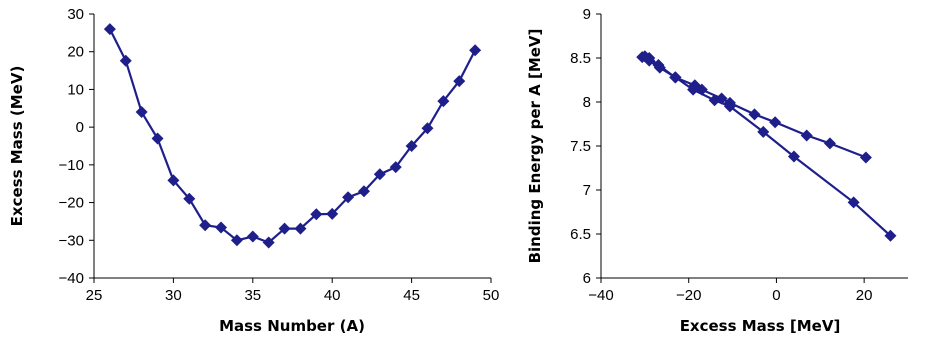 The width and height of the screenshot is (931, 339). Describe the element at coordinates (587, 102) in the screenshot. I see `right-y-tick-label: 8` at that location.